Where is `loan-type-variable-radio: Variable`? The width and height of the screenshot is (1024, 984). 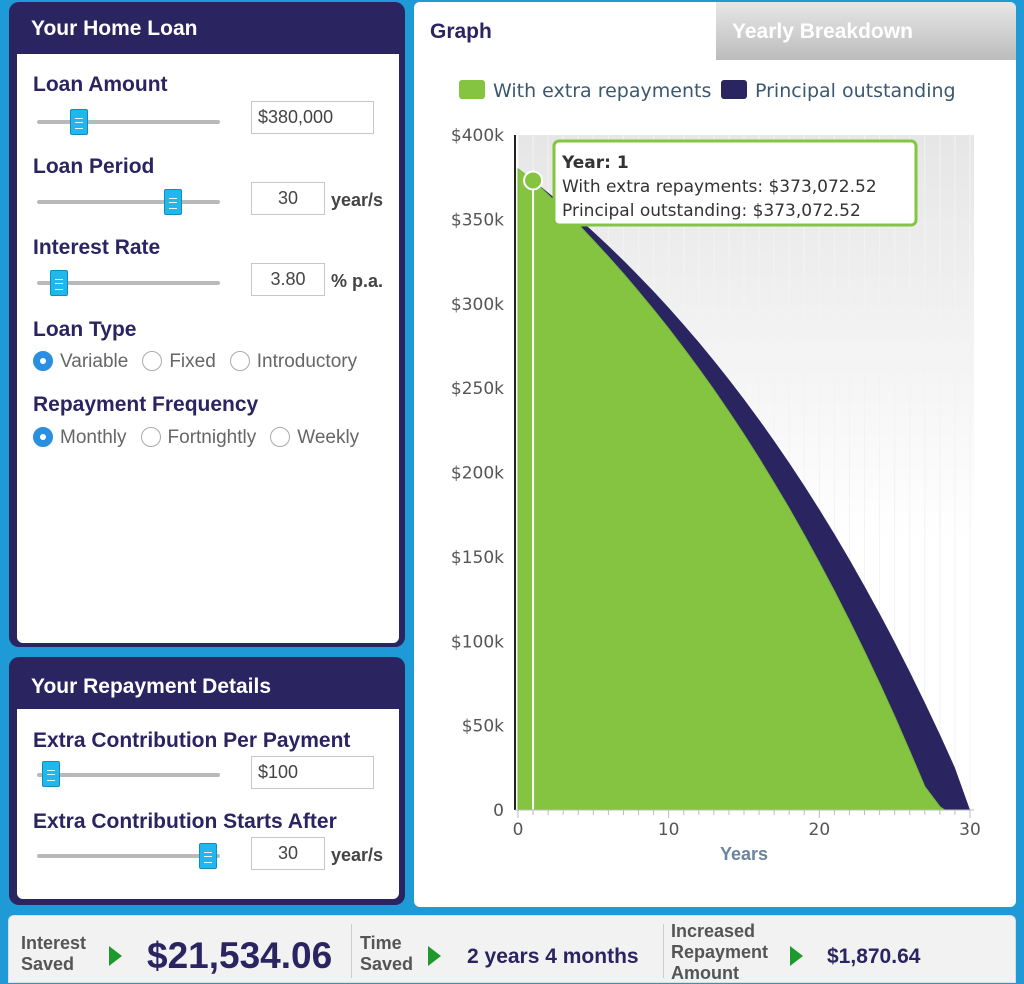 loan-type-variable-radio: Variable is located at coordinates (80, 362).